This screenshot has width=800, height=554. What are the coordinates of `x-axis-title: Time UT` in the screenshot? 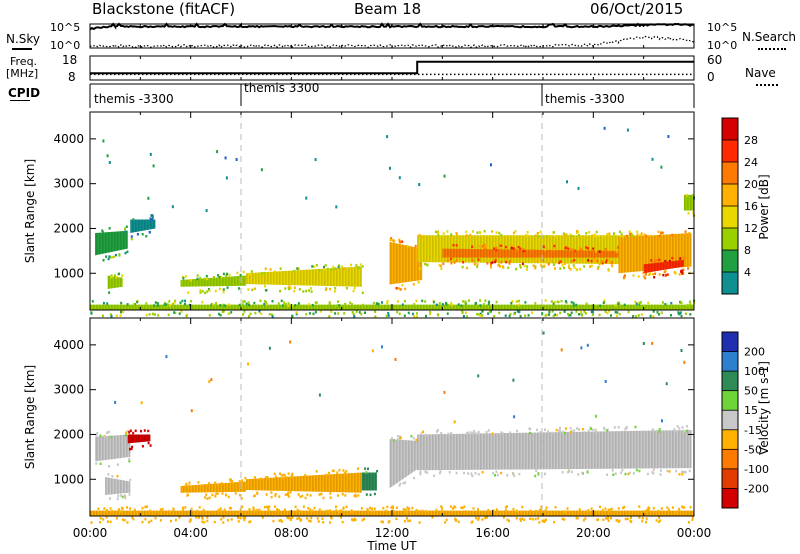 It's located at (391, 546).